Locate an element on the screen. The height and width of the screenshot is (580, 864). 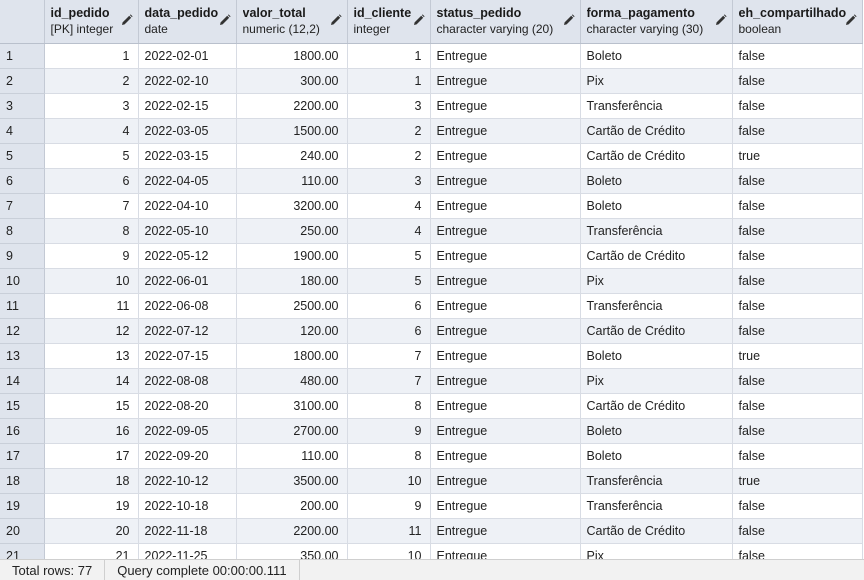
cell-id-cliente: 11 is located at coordinates (389, 531).